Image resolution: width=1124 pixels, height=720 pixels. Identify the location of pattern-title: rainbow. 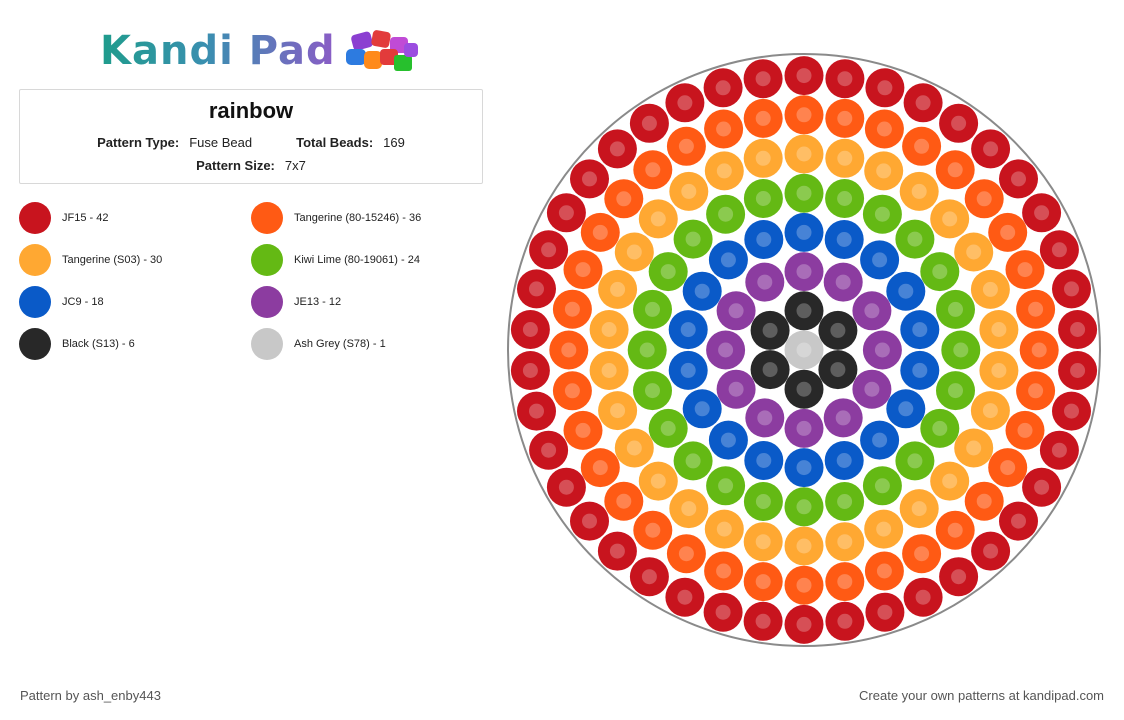
(251, 110).